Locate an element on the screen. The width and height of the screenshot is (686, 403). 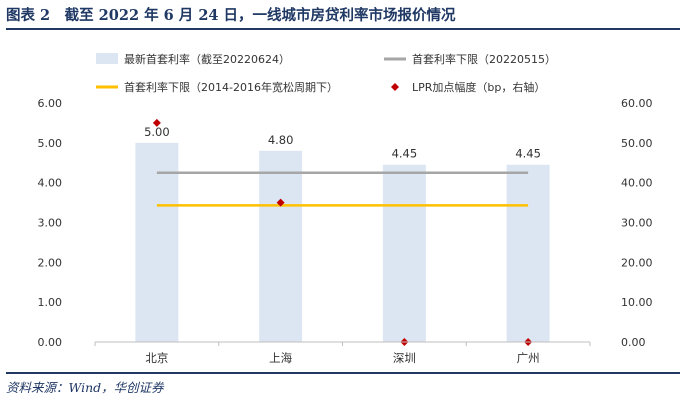
bar-labels: 5.00 4.80 4.45 4.45 is located at coordinates (342, 143).